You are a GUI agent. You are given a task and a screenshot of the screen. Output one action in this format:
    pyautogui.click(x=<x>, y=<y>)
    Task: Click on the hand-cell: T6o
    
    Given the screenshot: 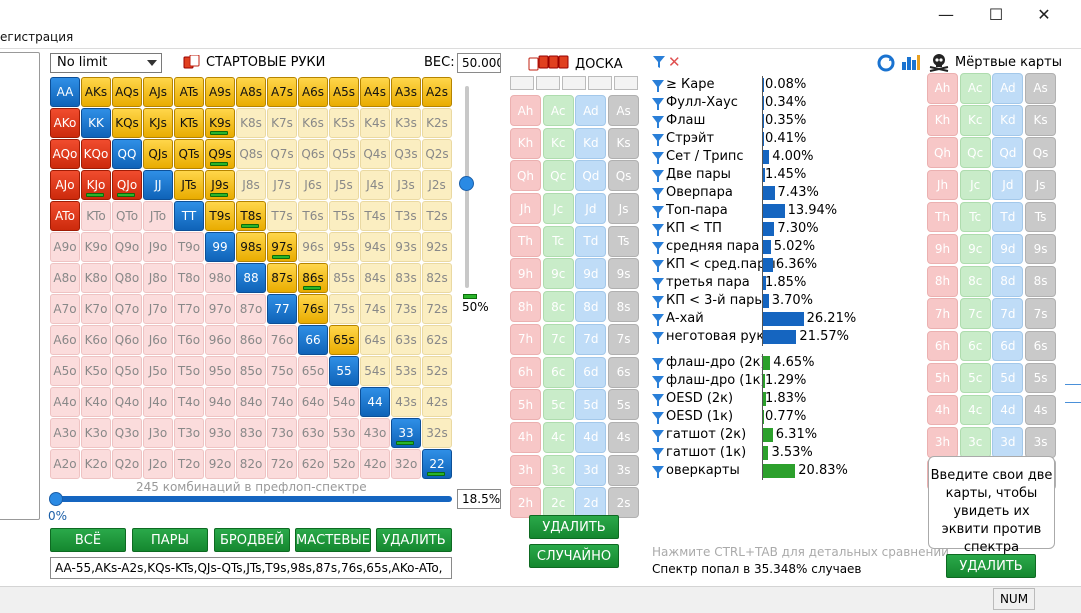 What is the action you would take?
    pyautogui.click(x=189, y=340)
    